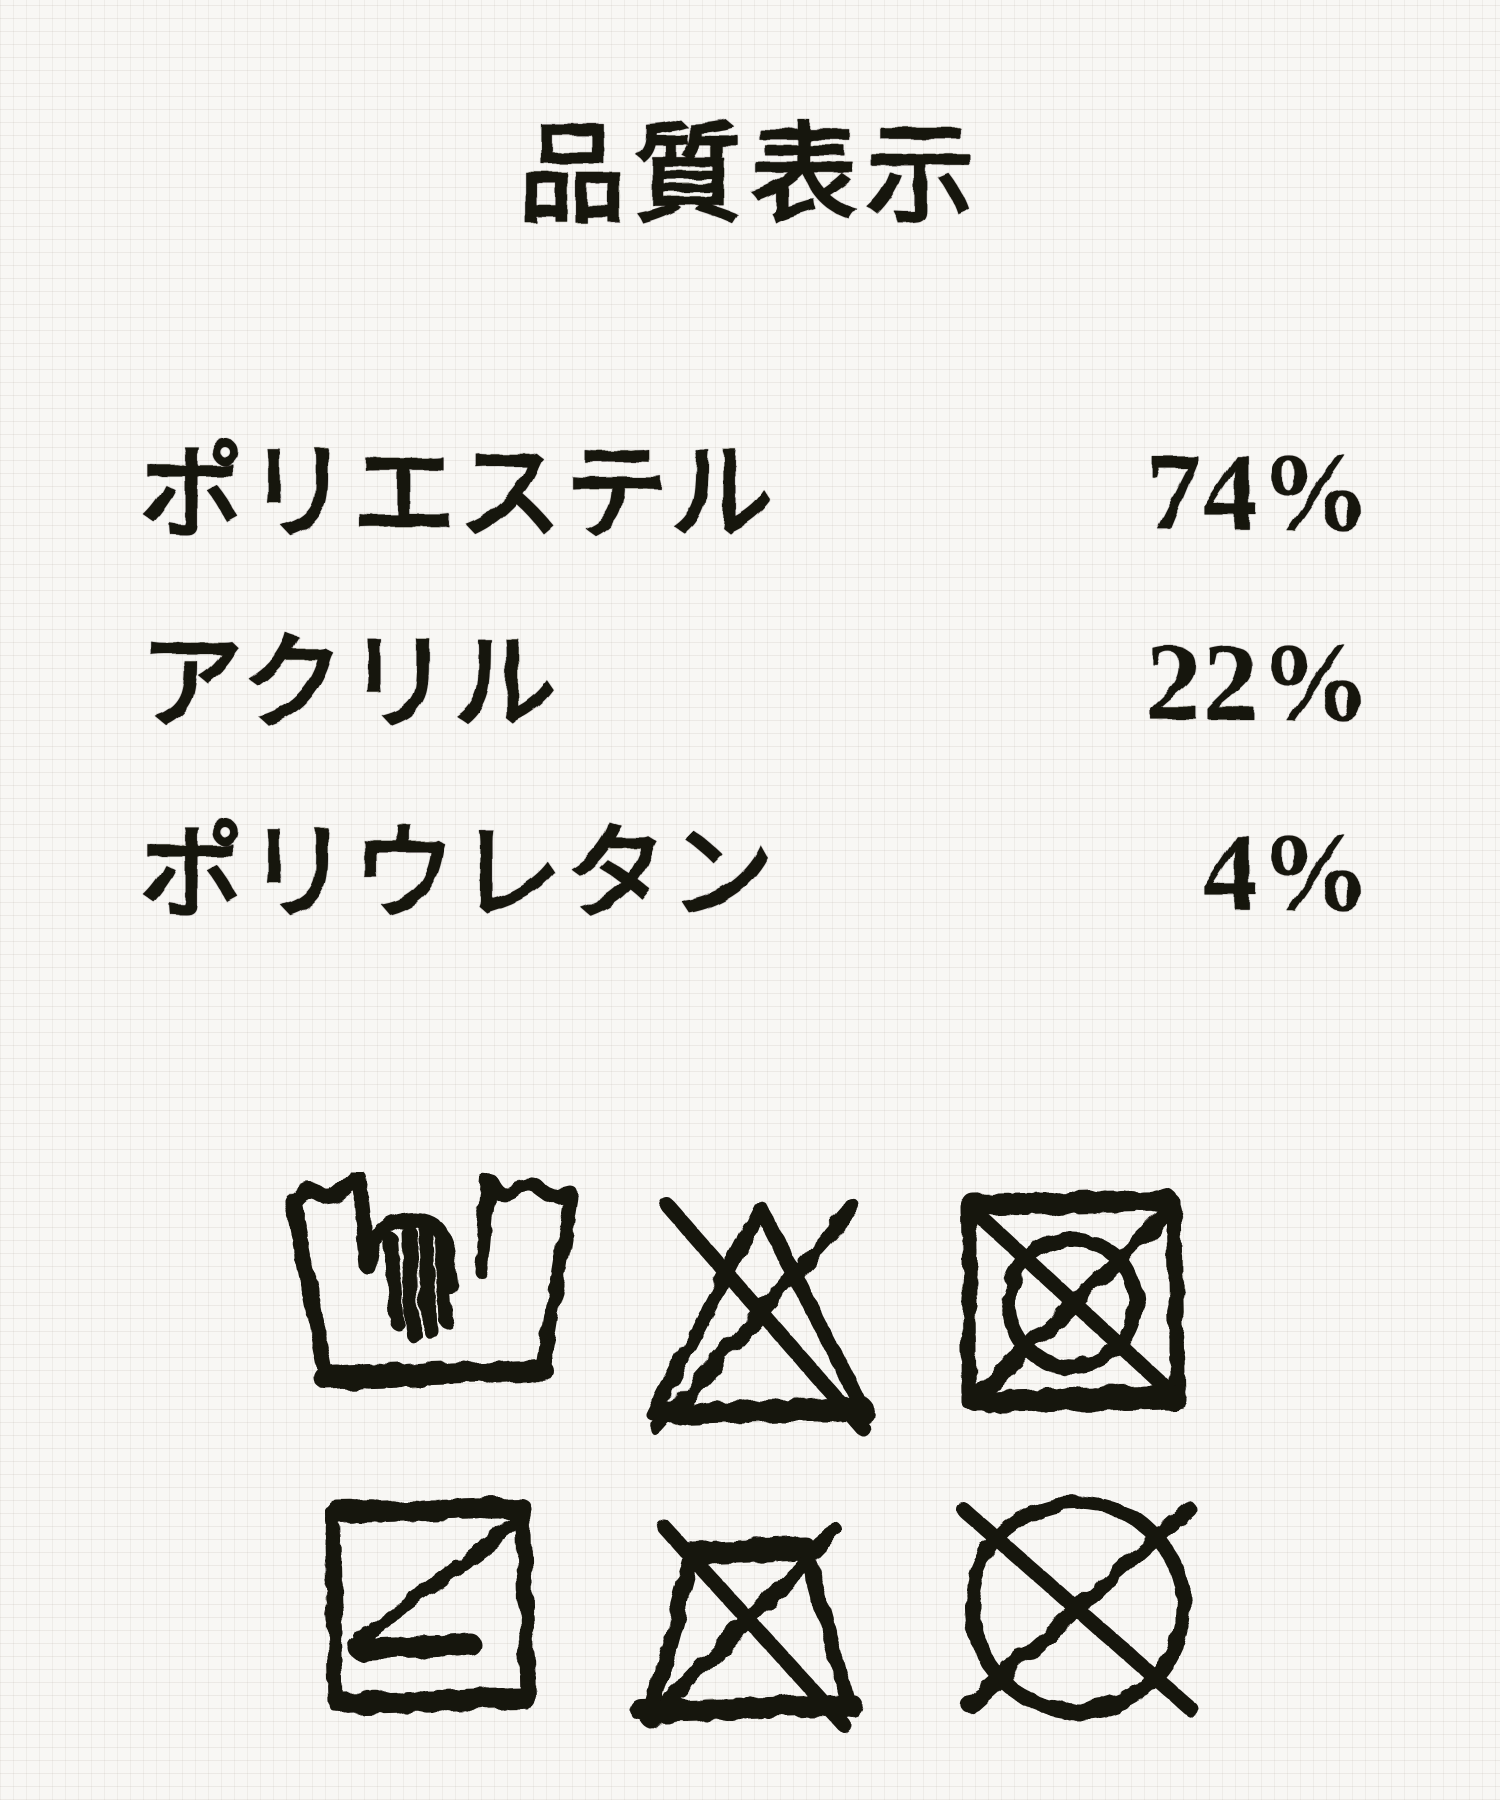 Image resolution: width=1500 pixels, height=1800 pixels. Describe the element at coordinates (1259, 682) in the screenshot. I see `material-percent: 22%` at that location.